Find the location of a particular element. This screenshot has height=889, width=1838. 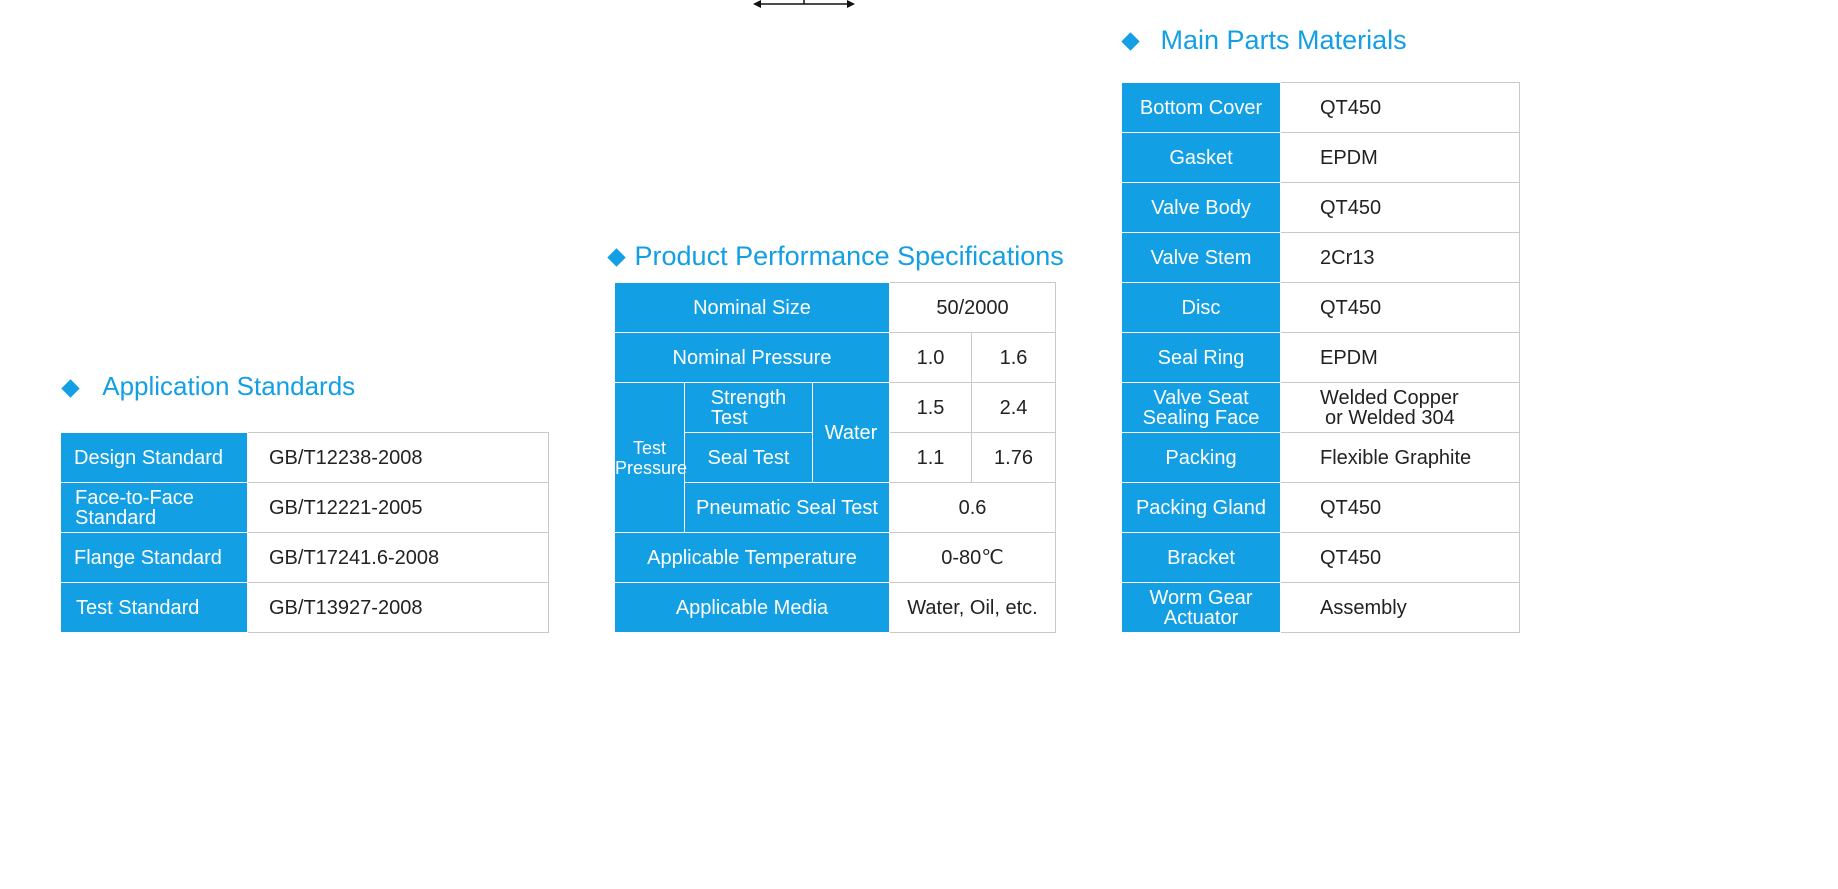

part-name: Bottom Cover is located at coordinates (1201, 107).